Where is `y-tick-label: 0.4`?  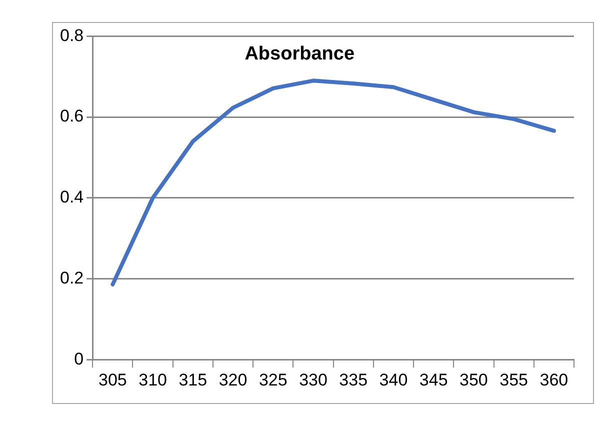 y-tick-label: 0.4 is located at coordinates (72, 197).